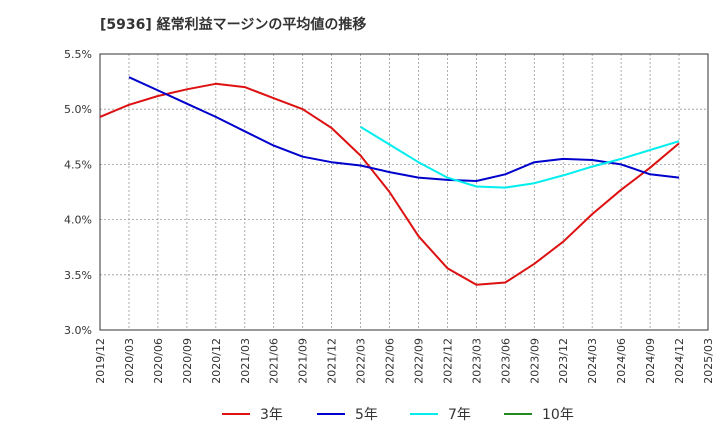 Image resolution: width=720 pixels, height=440 pixels. Describe the element at coordinates (332, 361) in the screenshot. I see `x-tick-label: 2021/12` at that location.